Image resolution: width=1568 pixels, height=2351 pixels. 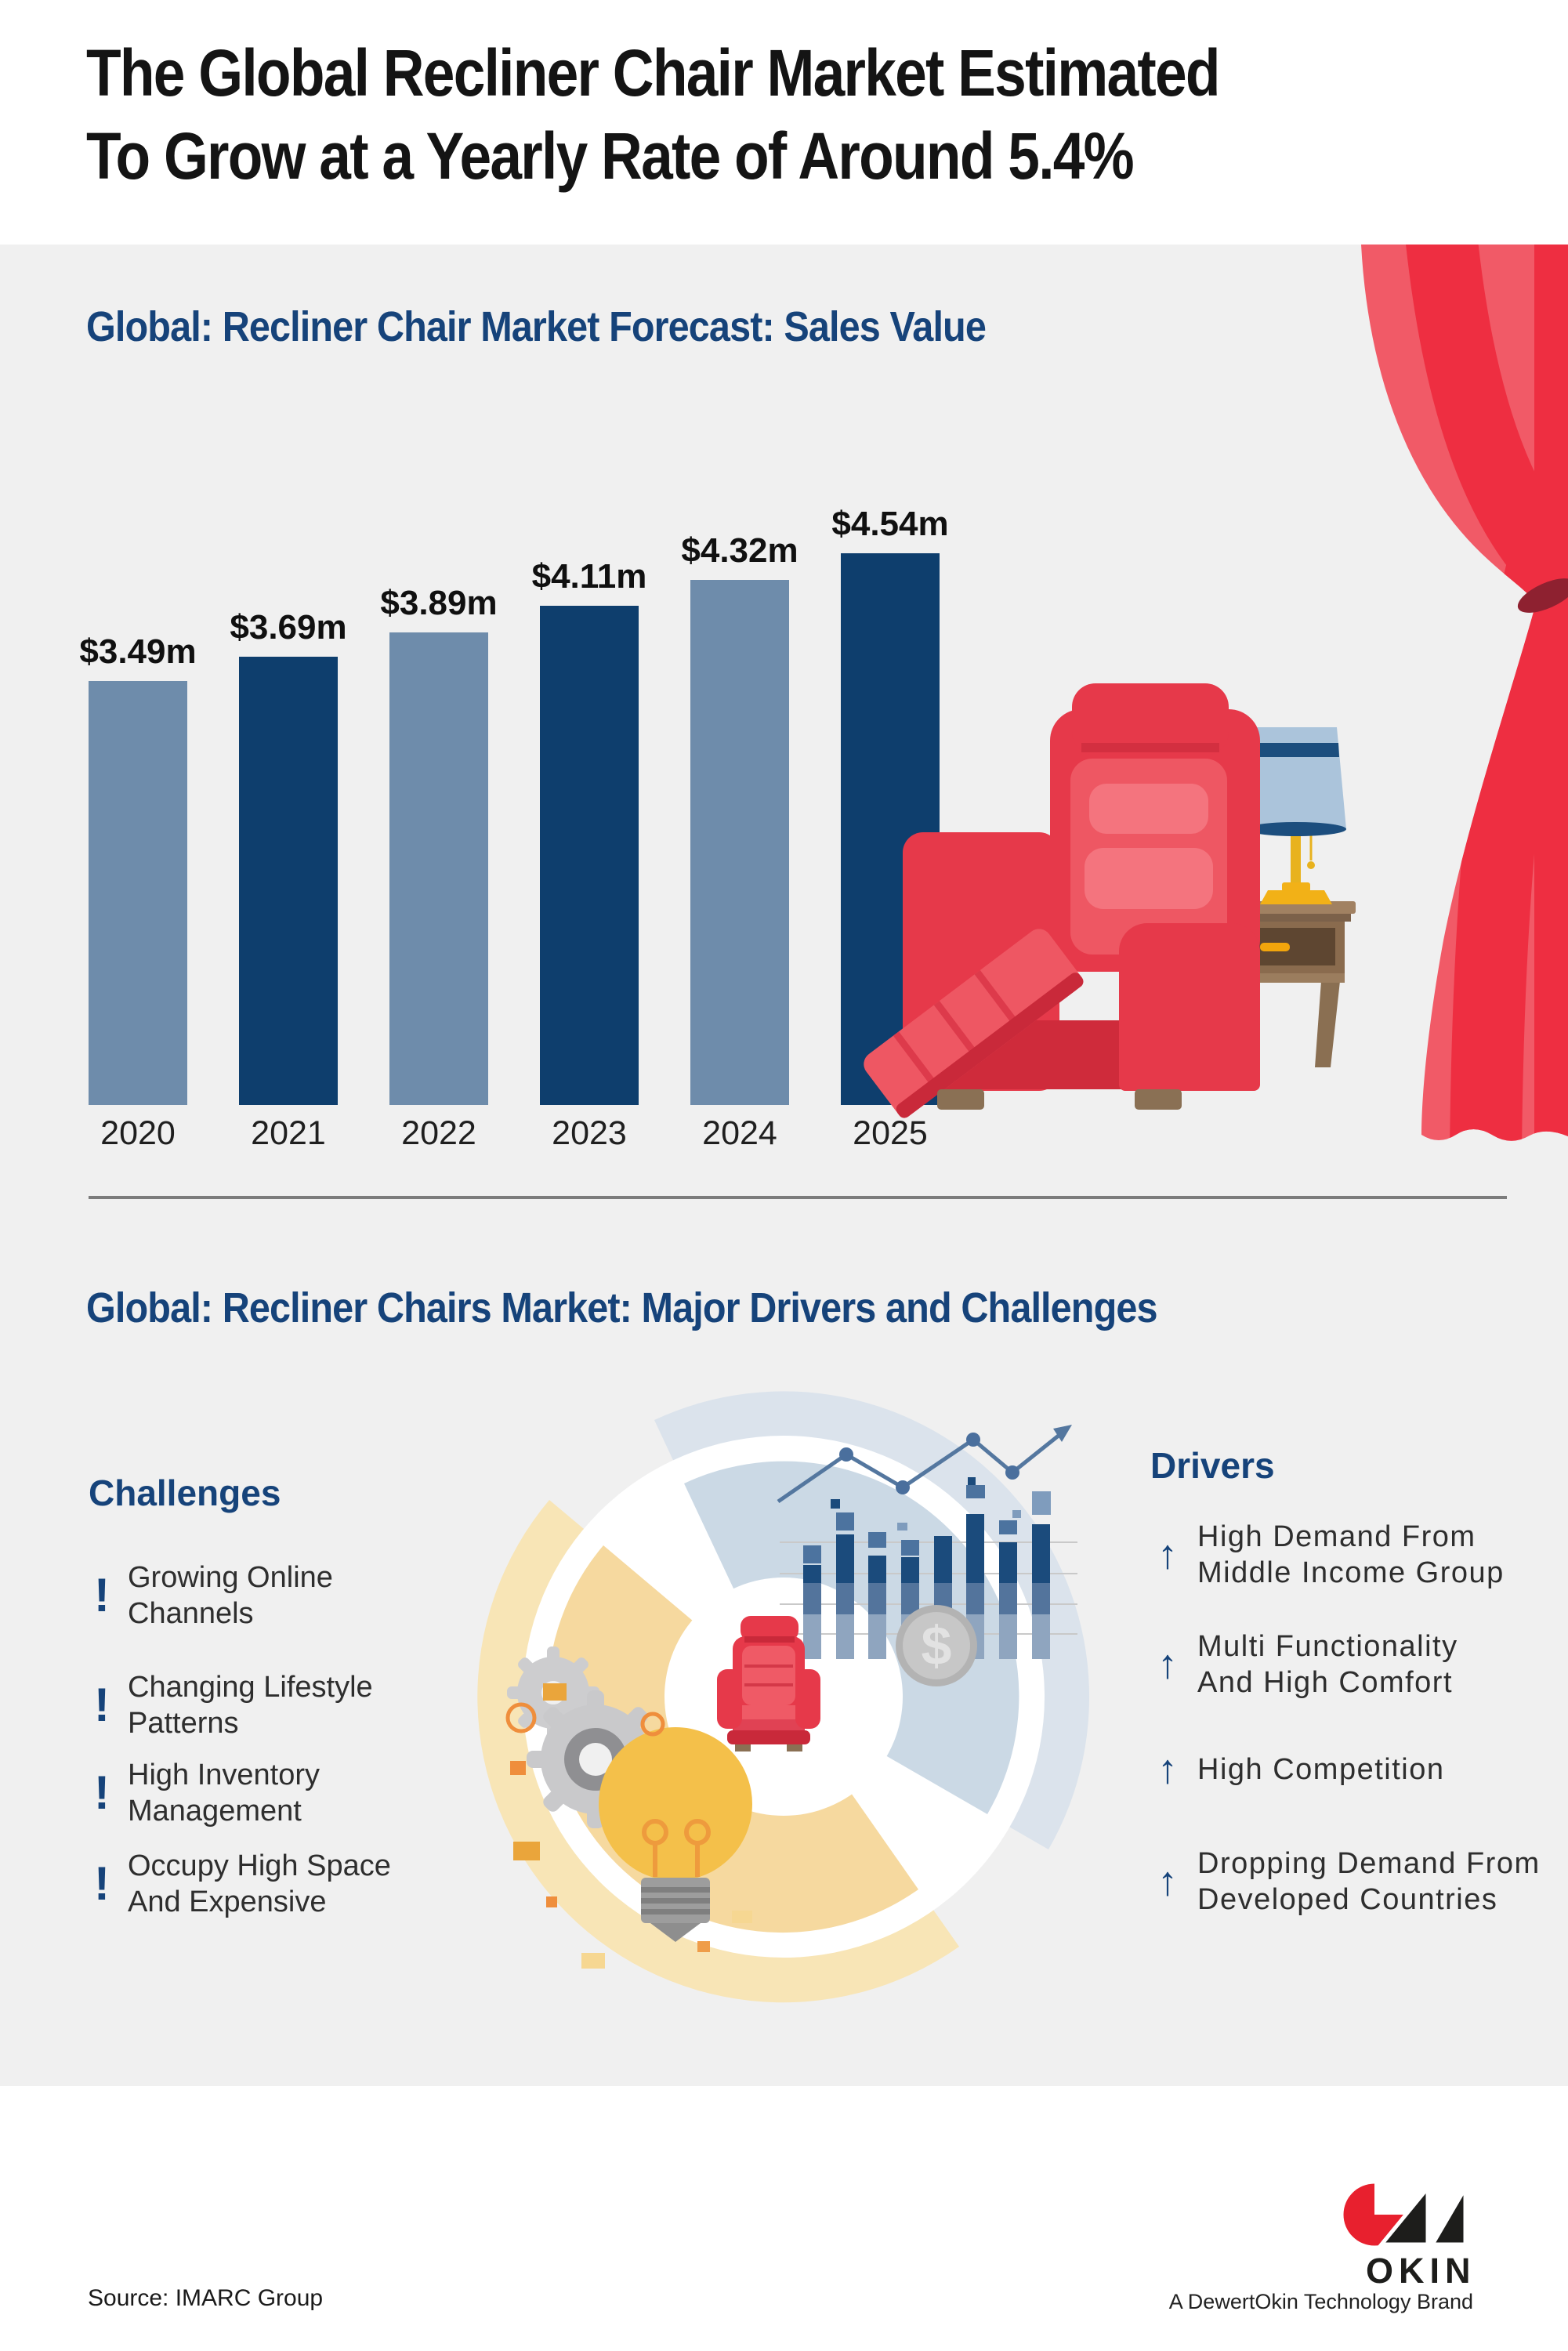 What do you see at coordinates (288, 627) in the screenshot?
I see `bar-value-label: $3.69m` at bounding box center [288, 627].